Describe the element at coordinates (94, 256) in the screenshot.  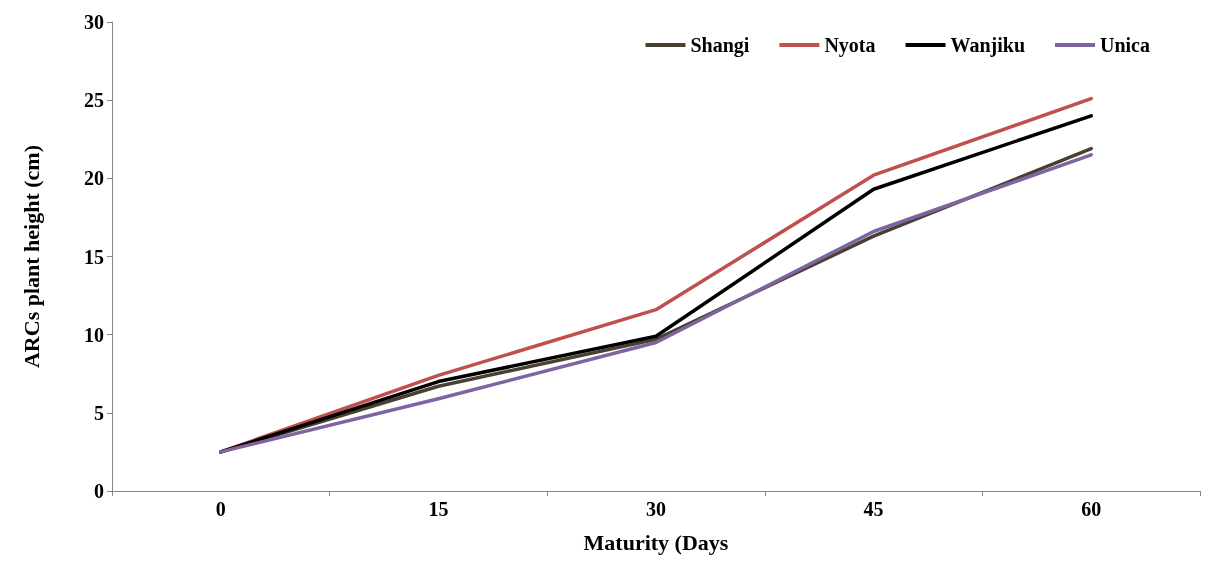
I see `y-tick-label: 15` at that location.